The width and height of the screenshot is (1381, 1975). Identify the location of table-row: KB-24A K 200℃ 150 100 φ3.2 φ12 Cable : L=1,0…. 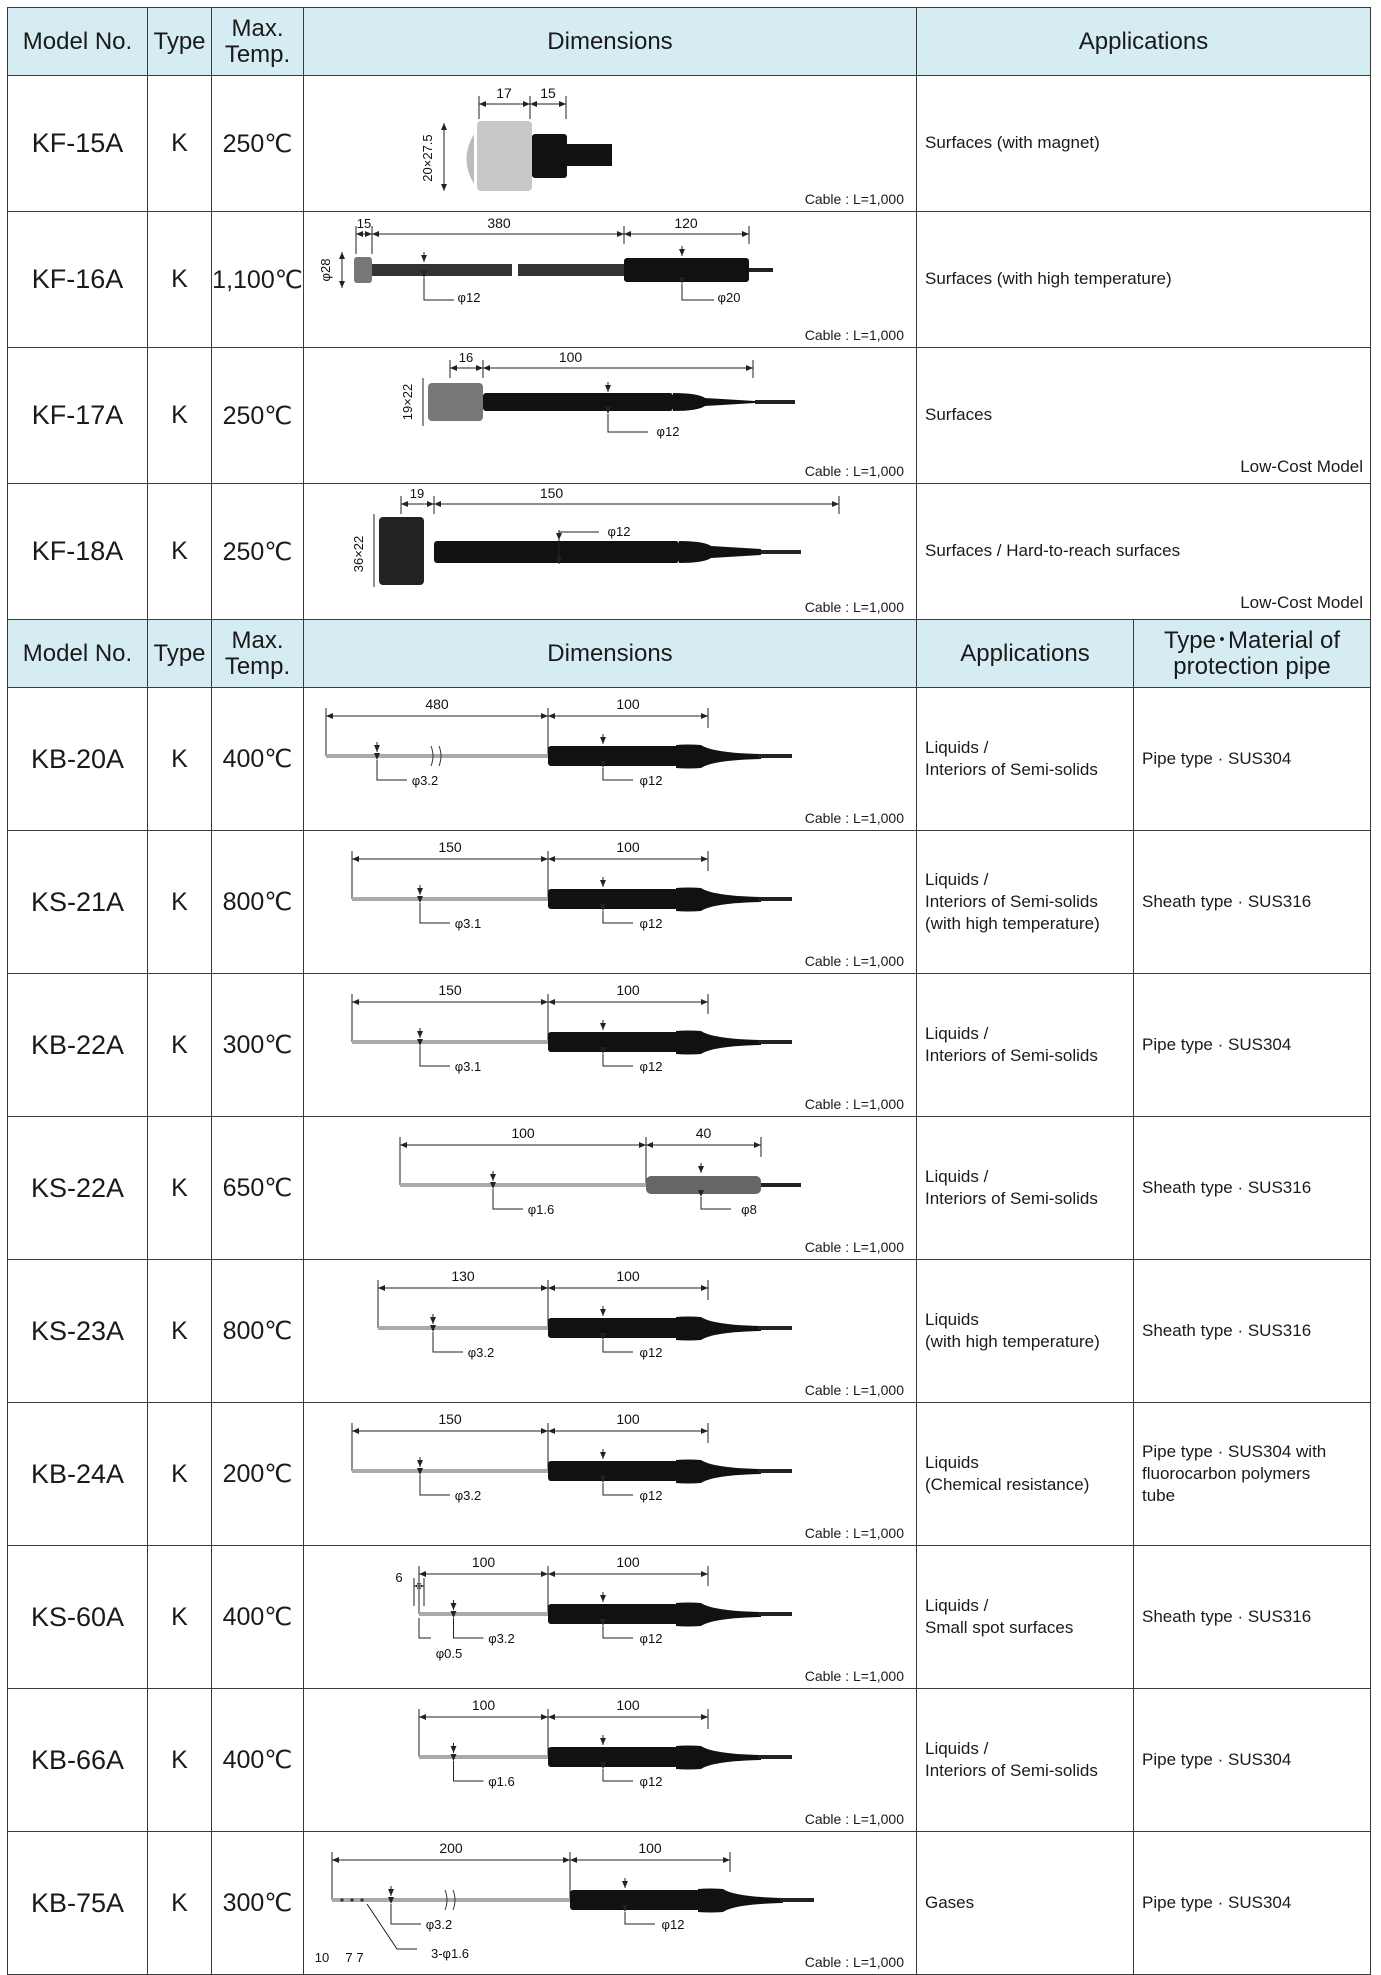
(689, 1474).